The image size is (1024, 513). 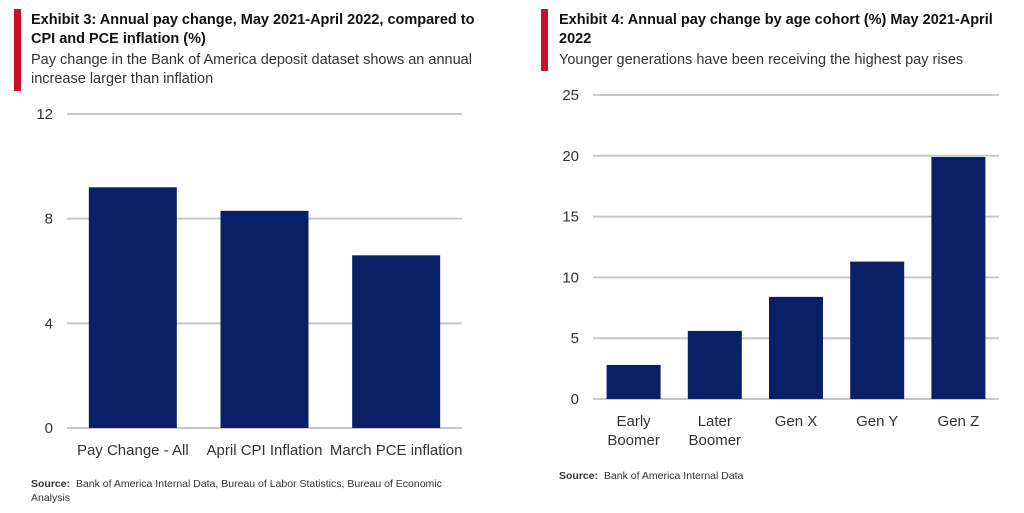 What do you see at coordinates (265, 450) in the screenshot?
I see `category-label: April CPI Inflation` at bounding box center [265, 450].